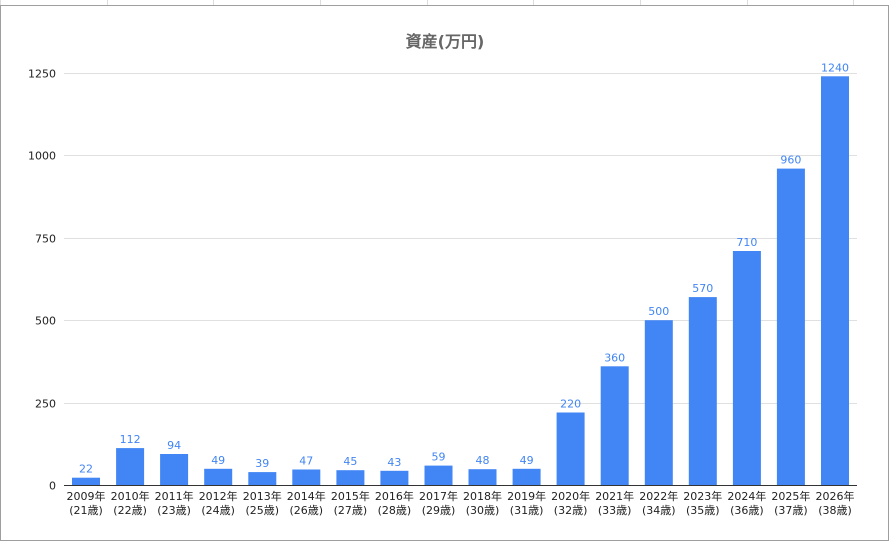  What do you see at coordinates (86, 496) in the screenshot?
I see `x-tick-label: 2009年` at bounding box center [86, 496].